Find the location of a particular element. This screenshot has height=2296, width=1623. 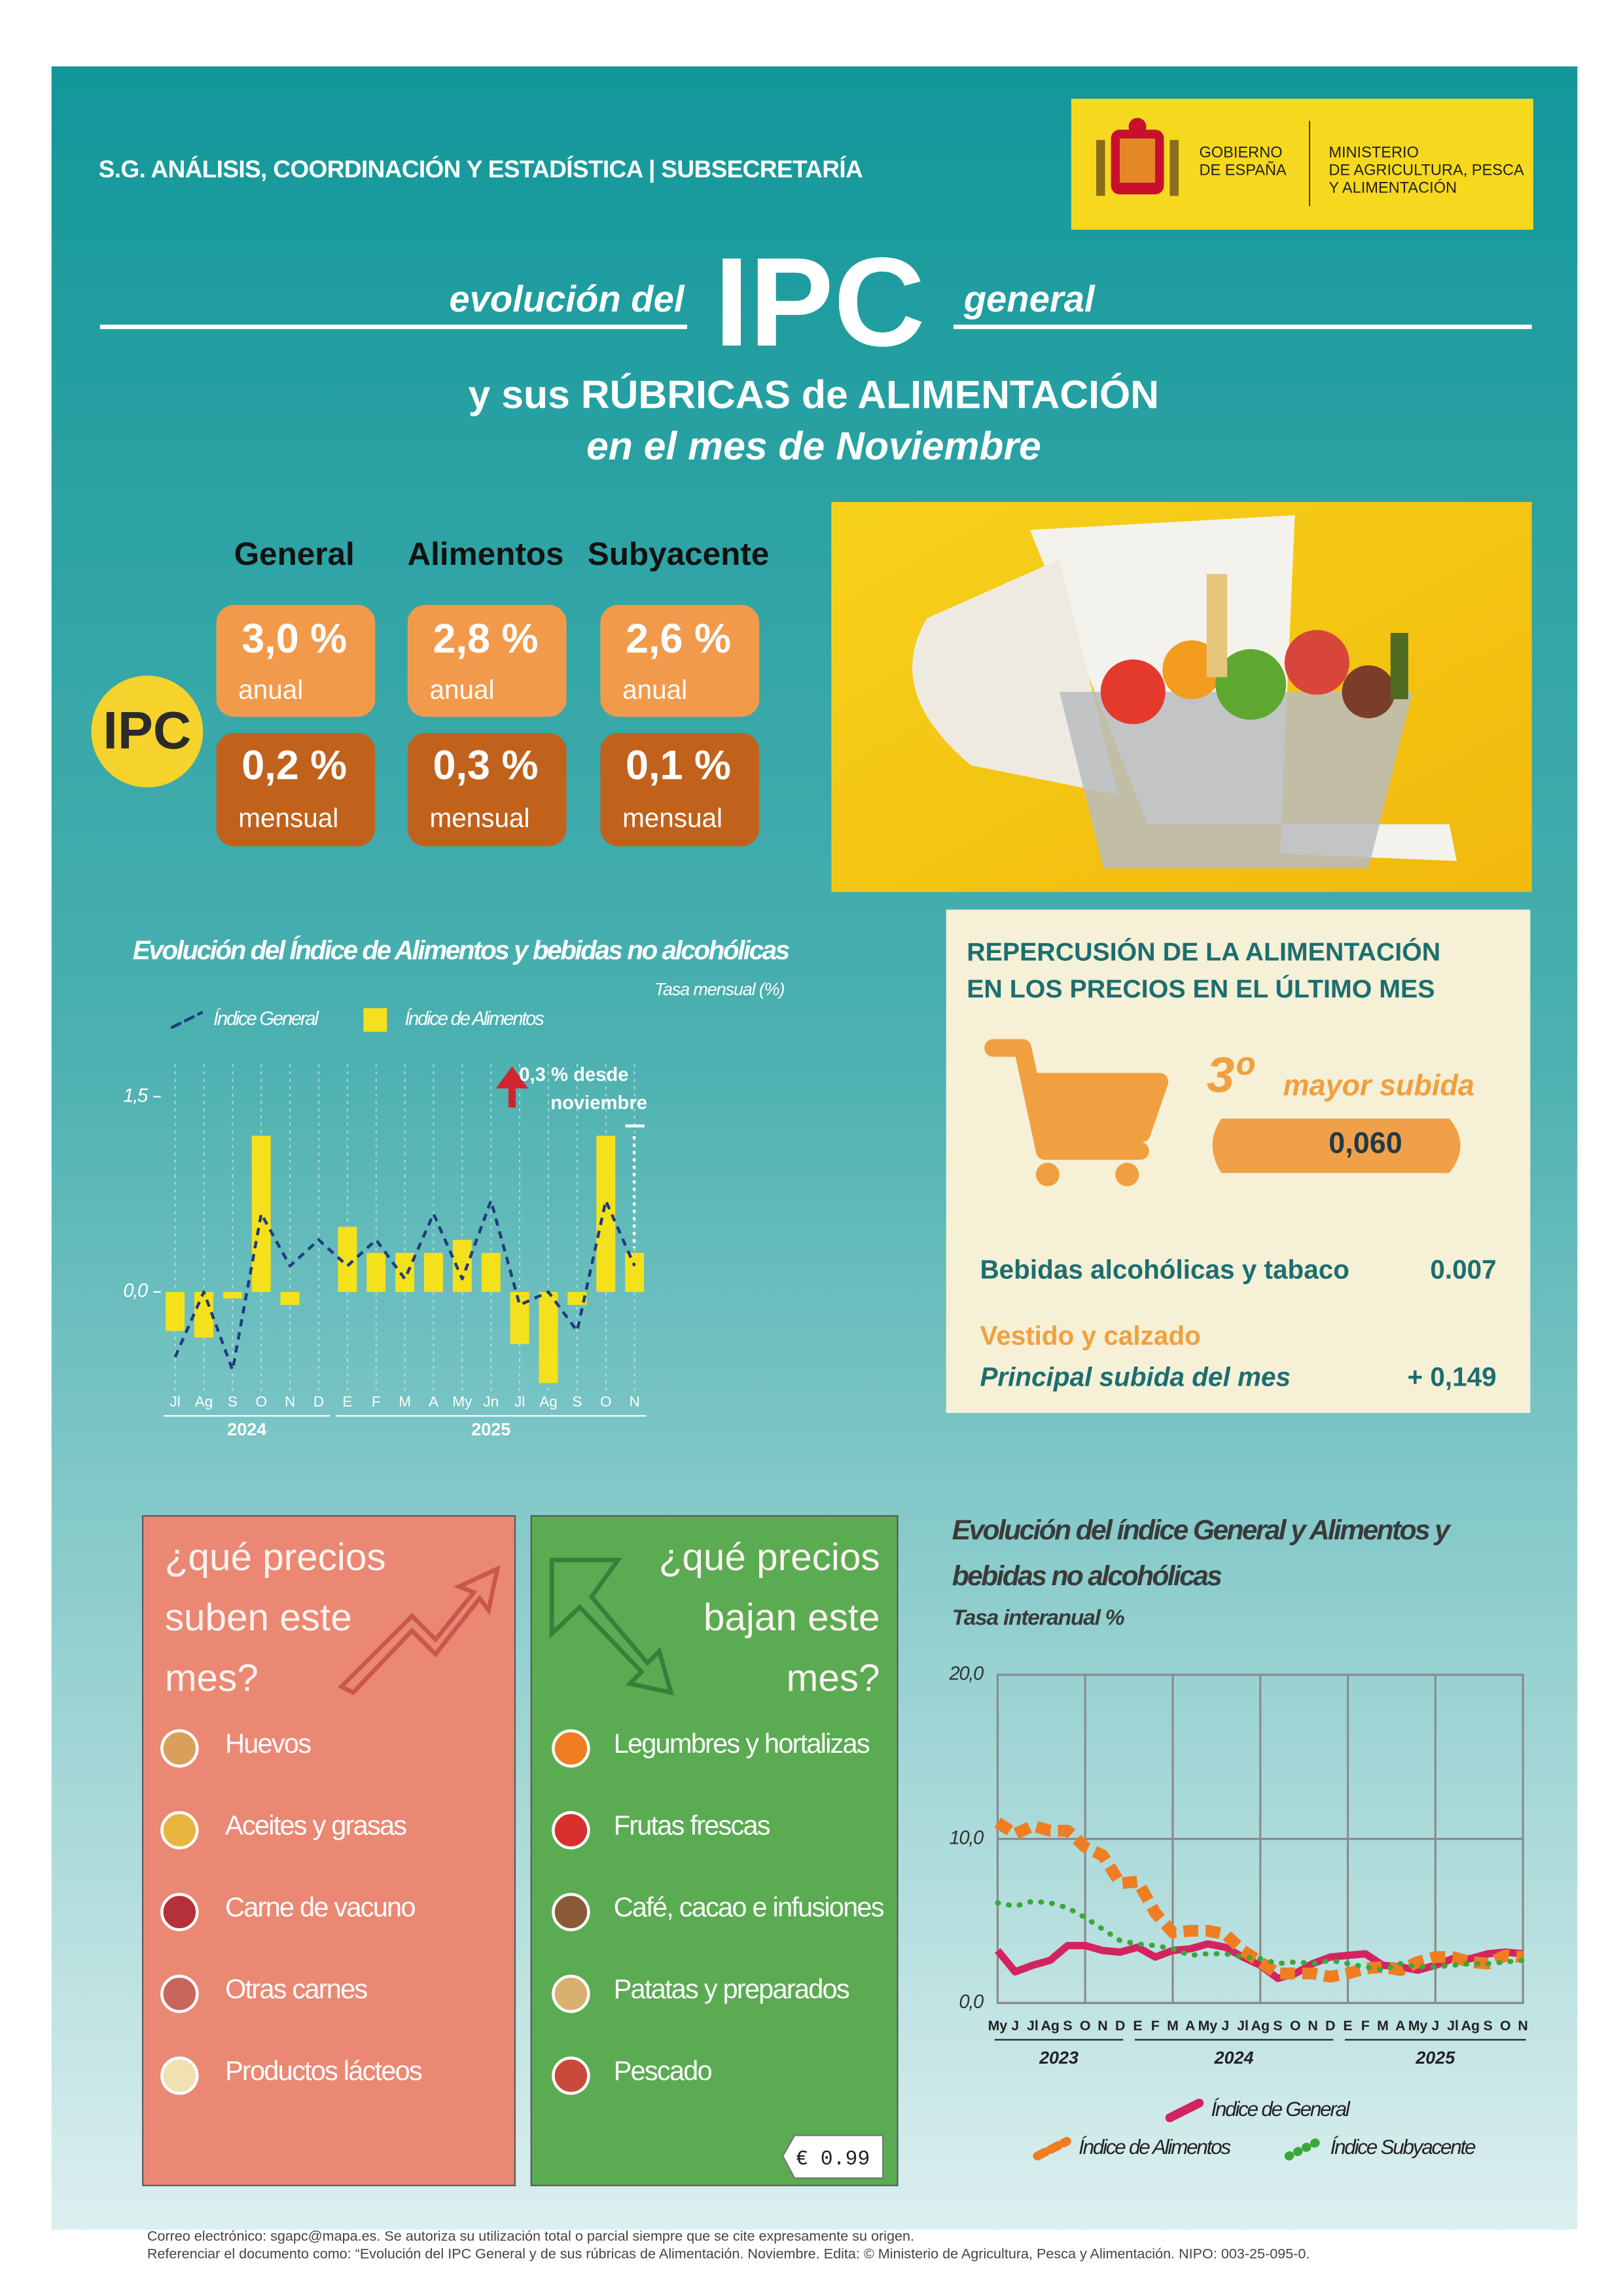

legend-label: Índice de General is located at coordinates (1280, 2109).